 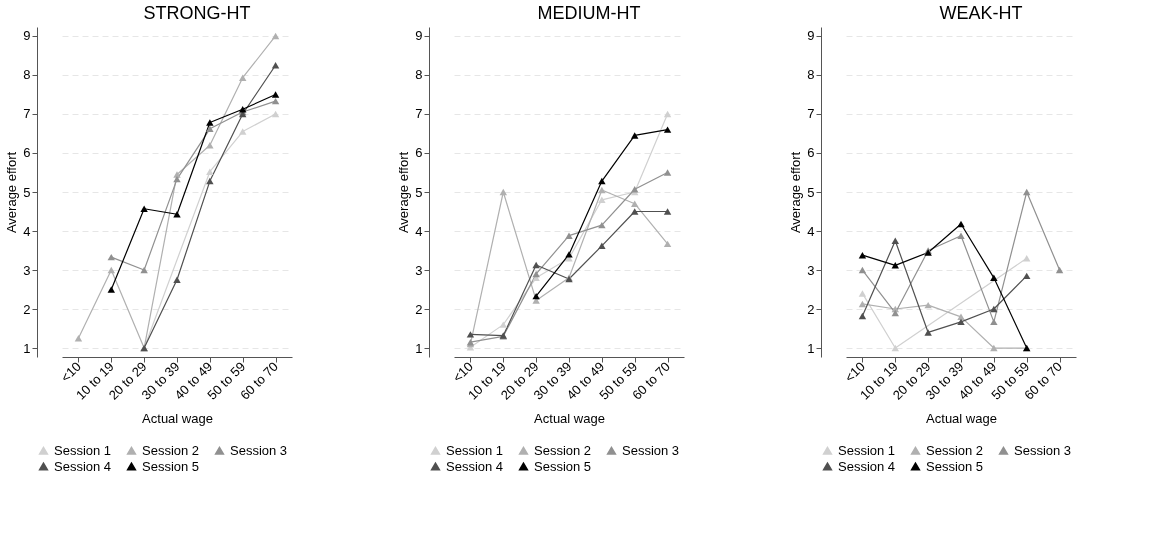 What do you see at coordinates (197, 13) in the screenshot?
I see `chart-title: STRONG-HT` at bounding box center [197, 13].